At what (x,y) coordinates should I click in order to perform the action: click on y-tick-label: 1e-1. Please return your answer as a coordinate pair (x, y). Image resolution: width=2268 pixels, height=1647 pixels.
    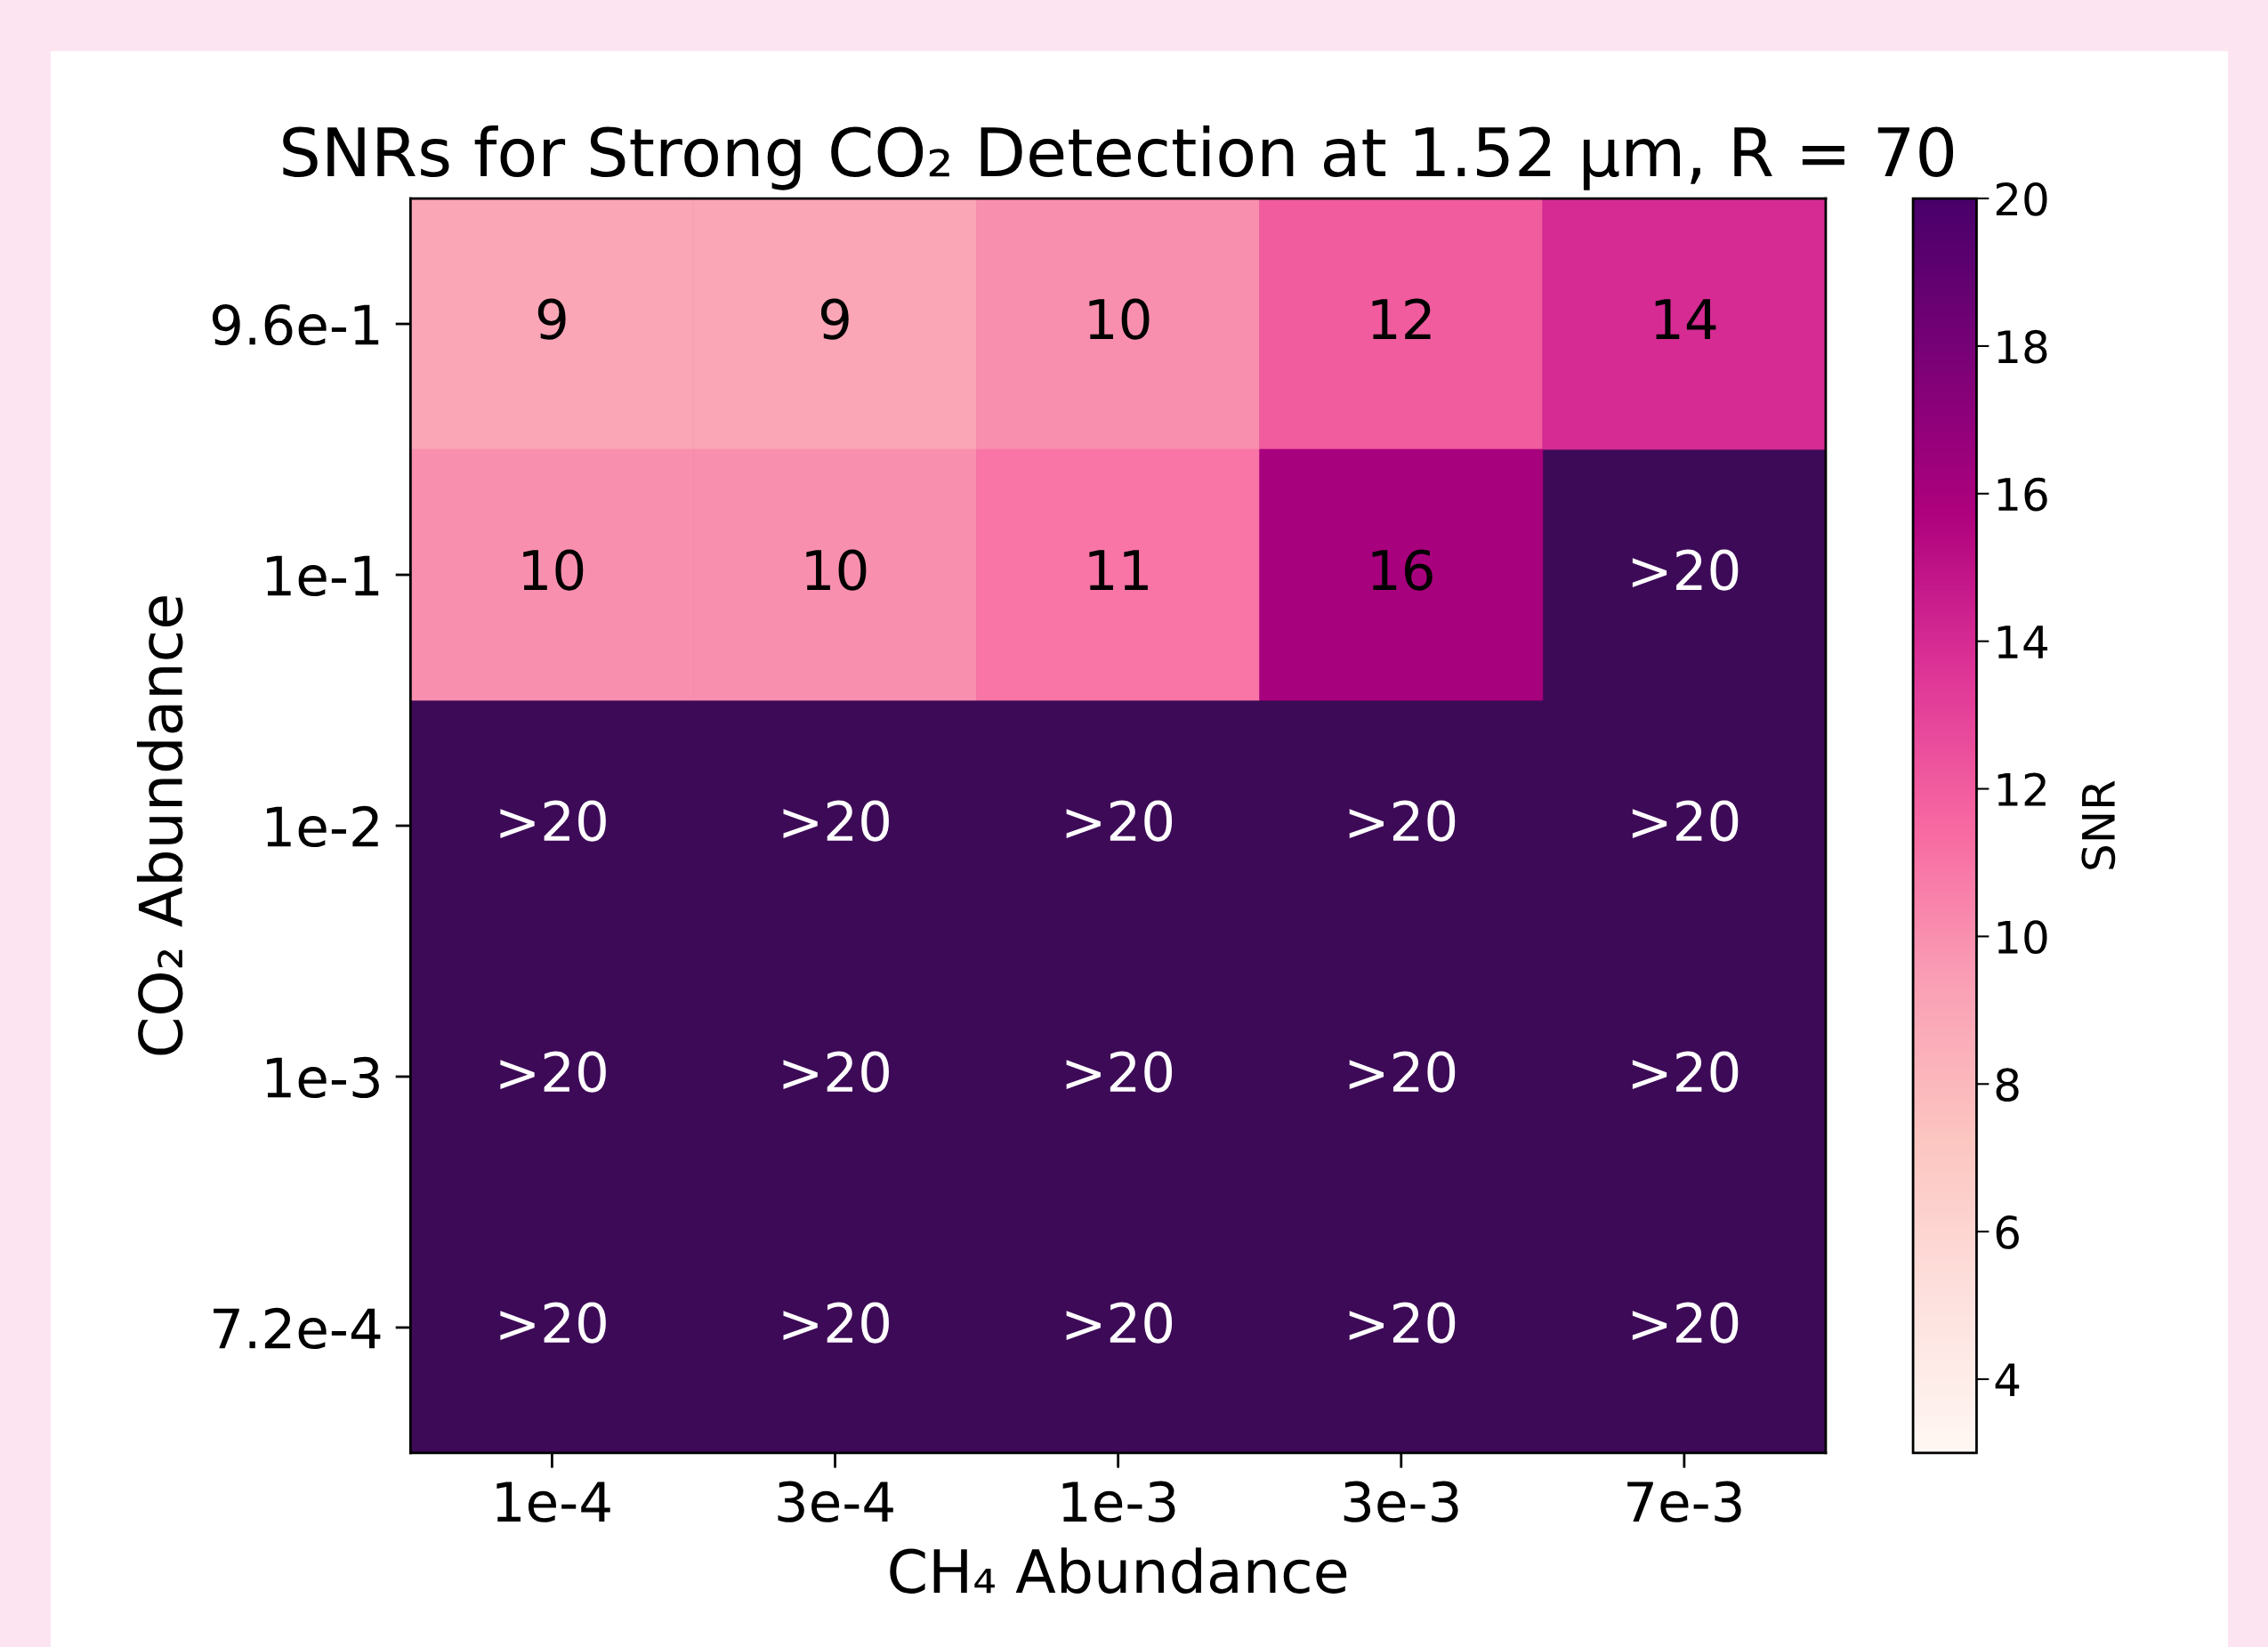
    Looking at the image, I should click on (323, 576).